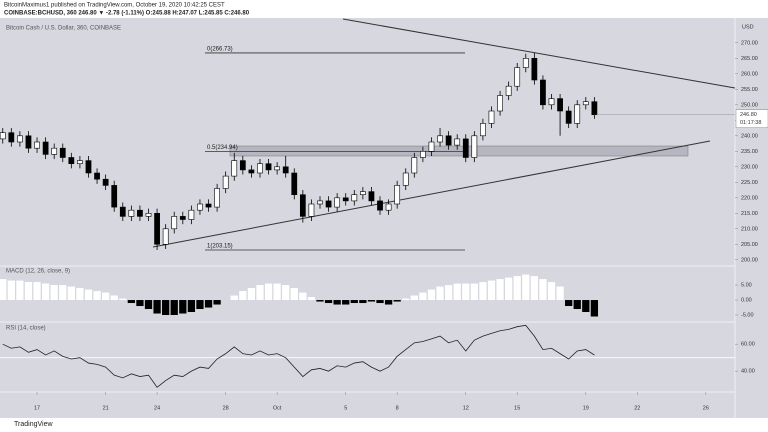 This screenshot has width=768, height=432. I want to click on x-tick-label: 15, so click(517, 408).